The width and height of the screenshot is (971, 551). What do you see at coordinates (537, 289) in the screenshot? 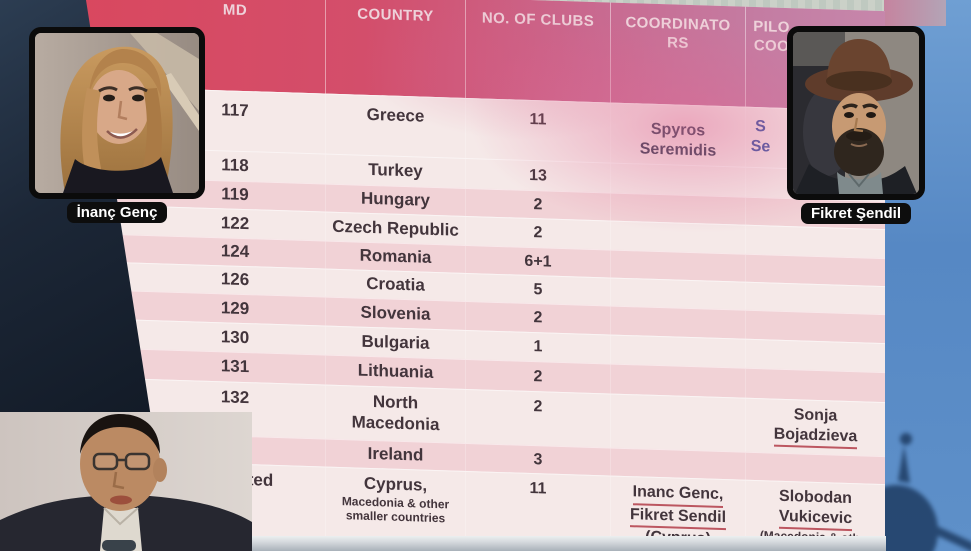
I see `clubs-cell: 5` at bounding box center [537, 289].